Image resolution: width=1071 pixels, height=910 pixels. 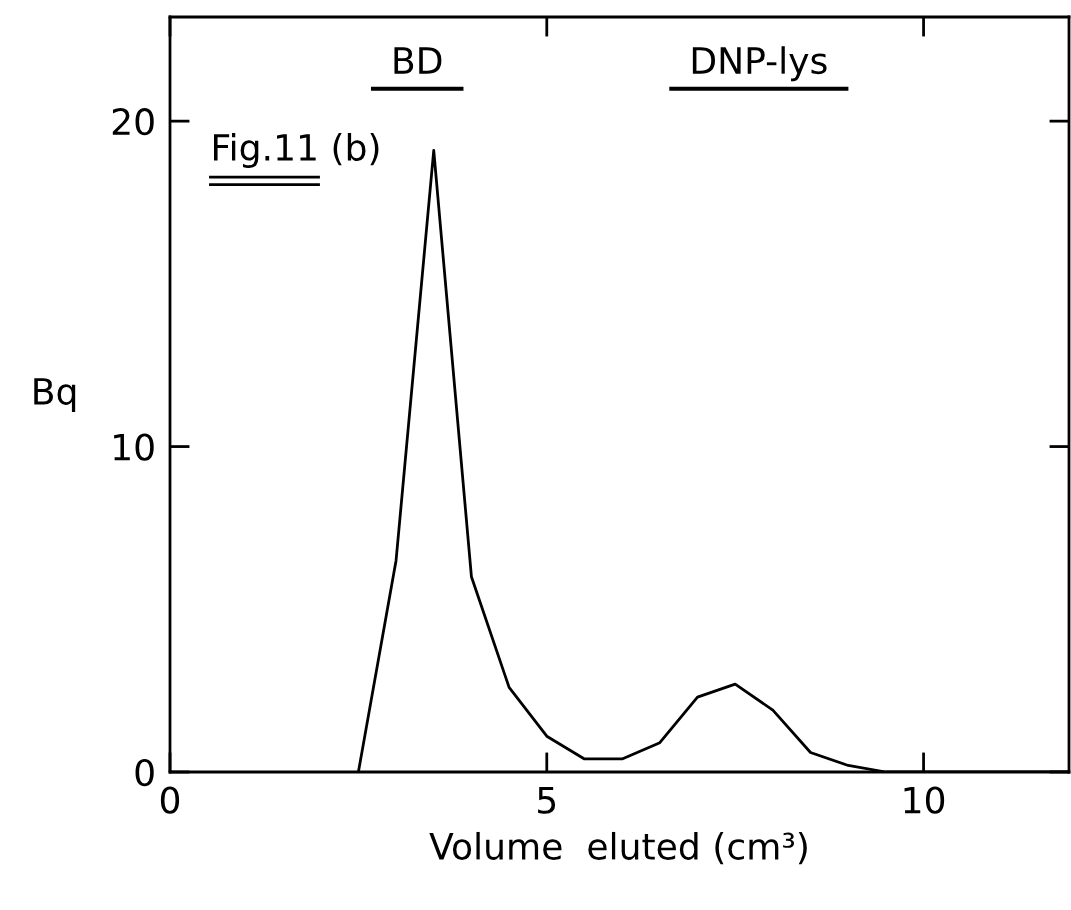 I want to click on y-axis-title: Bq, so click(x=55, y=395).